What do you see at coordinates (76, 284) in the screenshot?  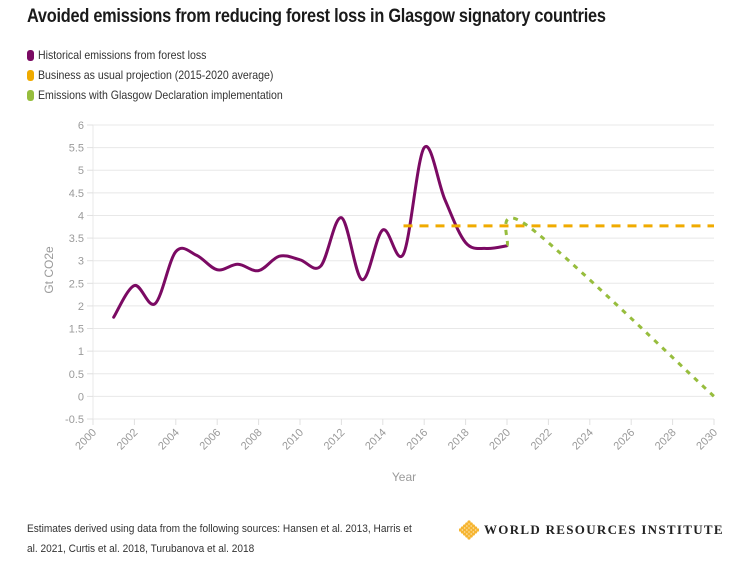 I see `y-tick-label: 2.5` at bounding box center [76, 284].